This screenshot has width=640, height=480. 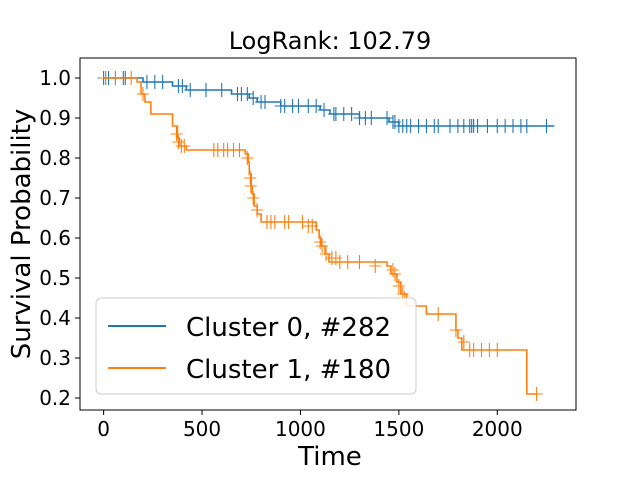 What do you see at coordinates (288, 328) in the screenshot?
I see `legend-label-cluster-0: Cluster 0, #282` at bounding box center [288, 328].